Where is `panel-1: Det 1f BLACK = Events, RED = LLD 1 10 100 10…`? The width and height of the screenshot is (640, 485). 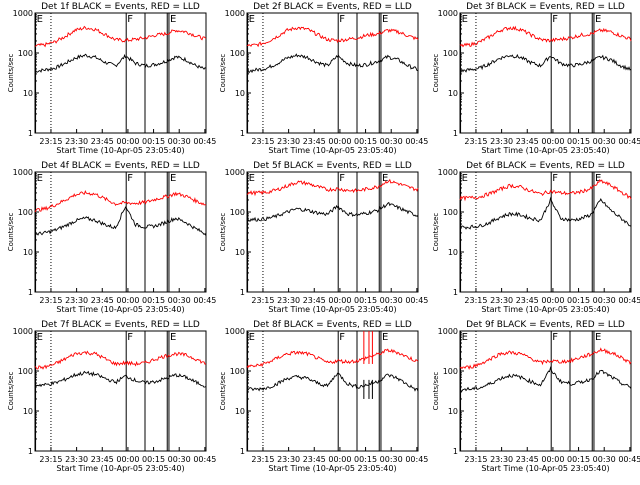
panel-1: Det 1f BLACK = Events, RED = LLD 1 10 100 10… is located at coordinates (111, 78).